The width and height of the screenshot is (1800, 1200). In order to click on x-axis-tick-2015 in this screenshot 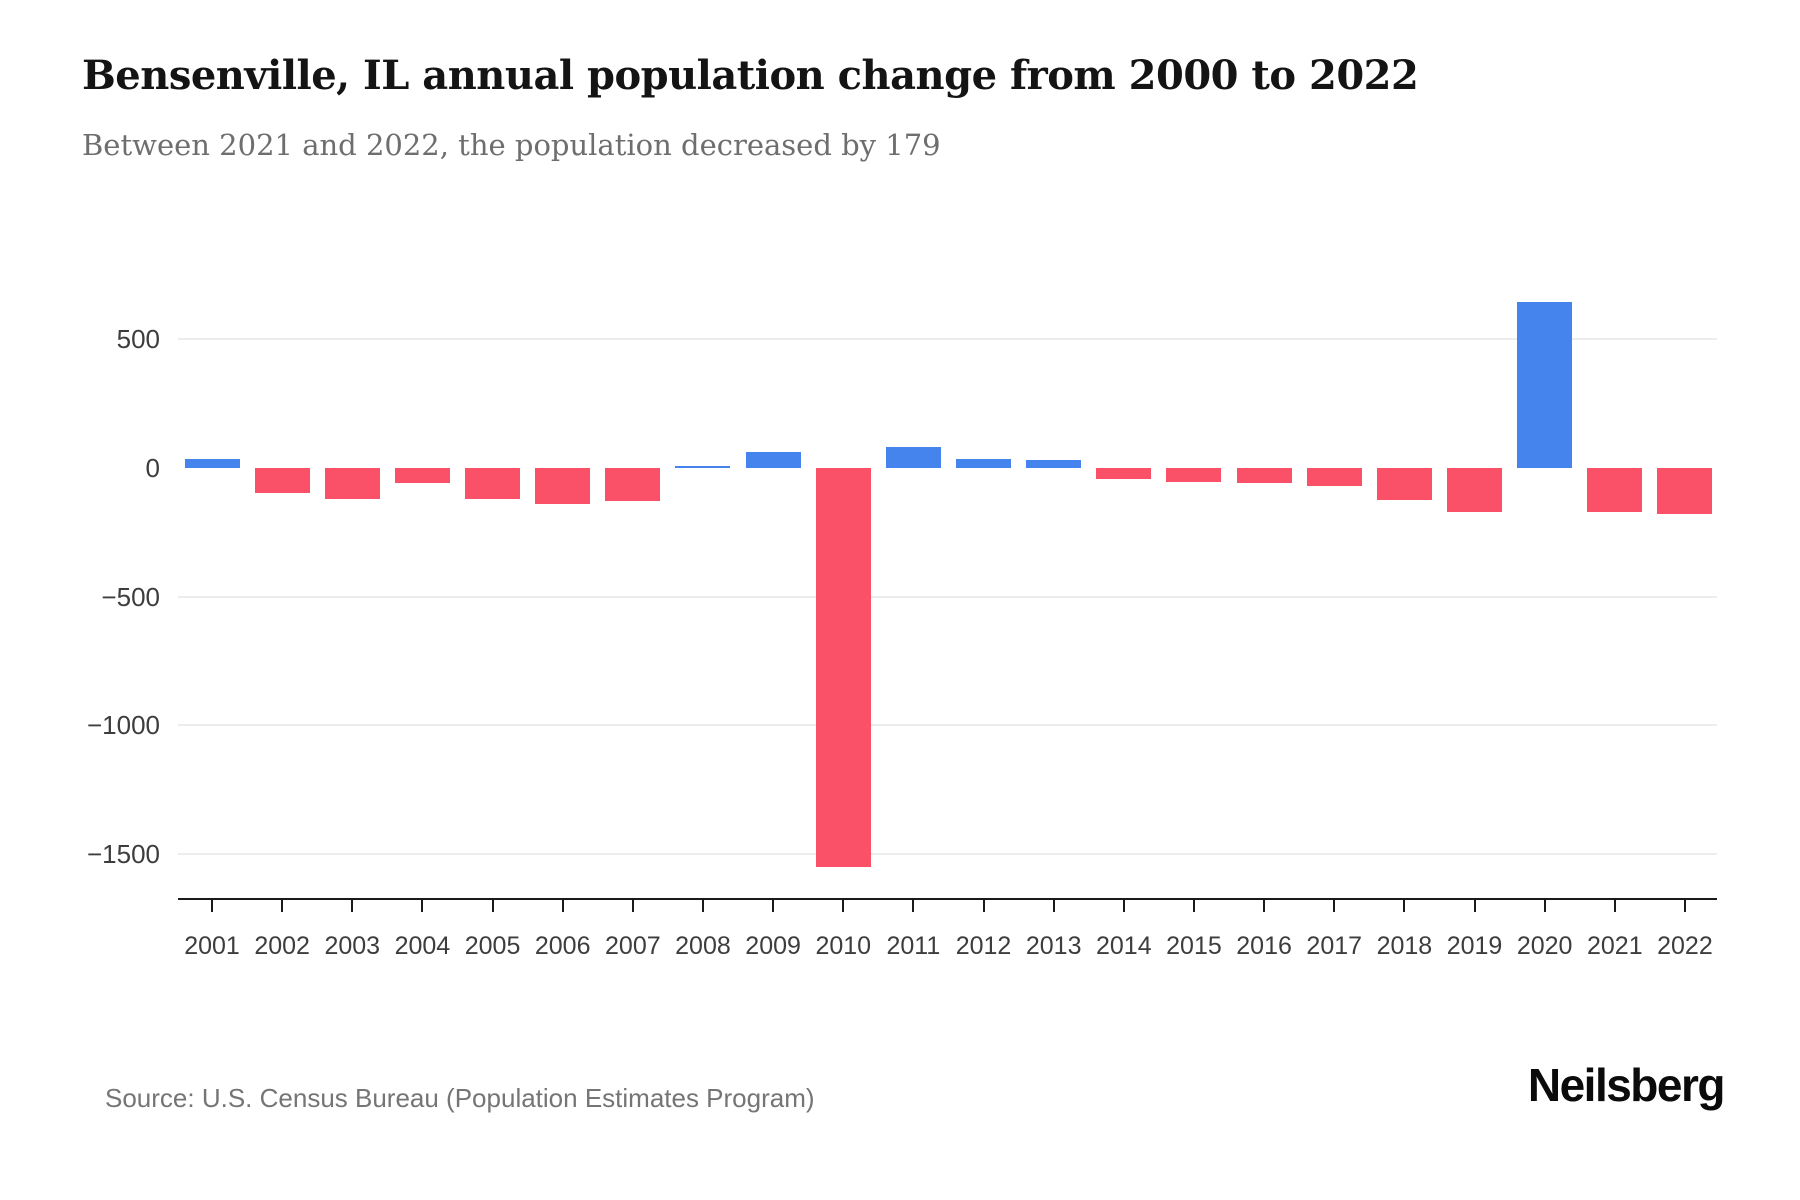, I will do `click(1193, 905)`.